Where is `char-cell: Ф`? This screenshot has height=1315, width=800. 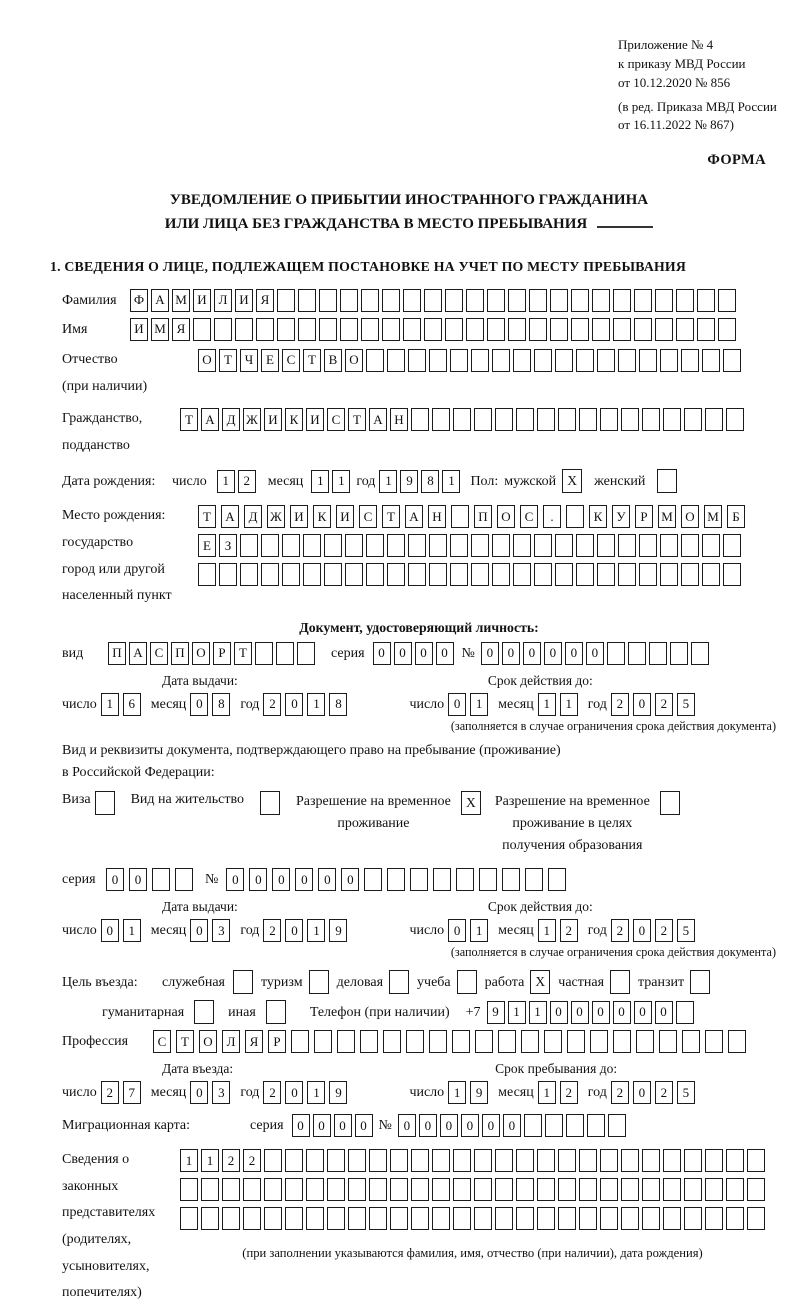 char-cell: Ф is located at coordinates (139, 301).